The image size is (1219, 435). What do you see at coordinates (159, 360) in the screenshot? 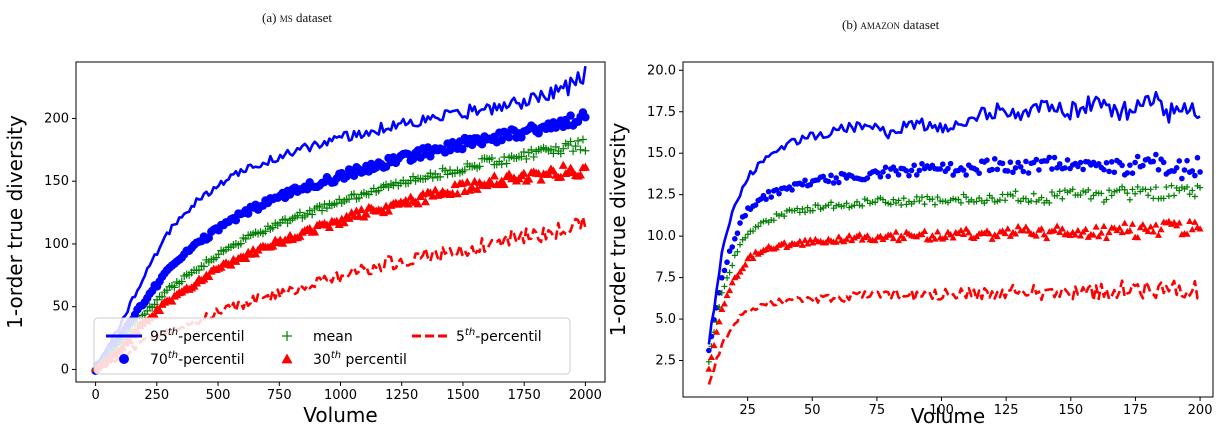
I see `legend-label-base: 70` at bounding box center [159, 360].